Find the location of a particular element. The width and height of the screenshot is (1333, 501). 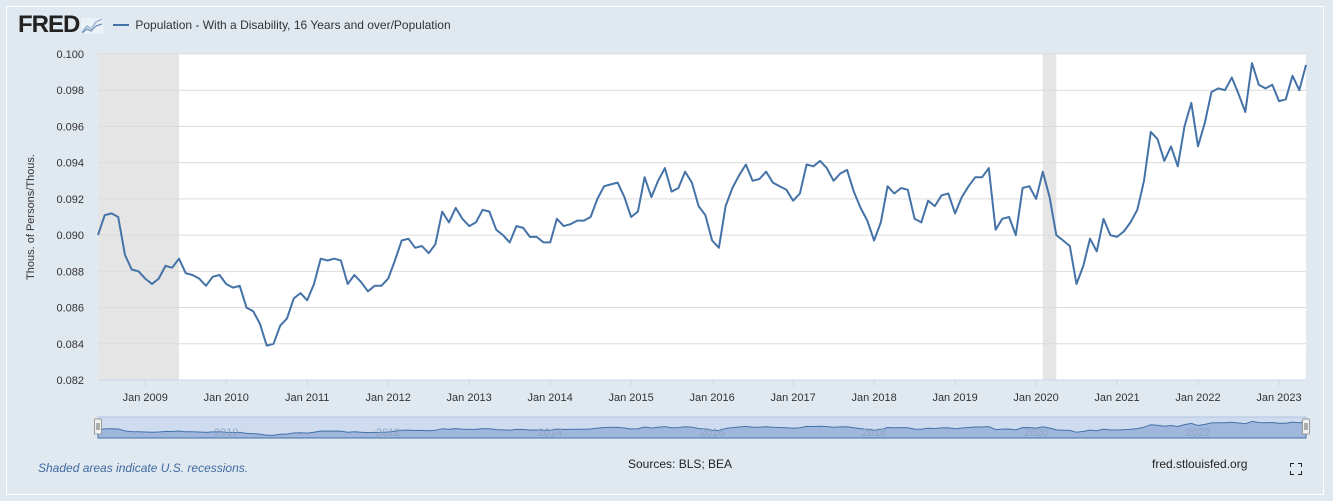

fred-logo: FRED is located at coordinates (49, 24).